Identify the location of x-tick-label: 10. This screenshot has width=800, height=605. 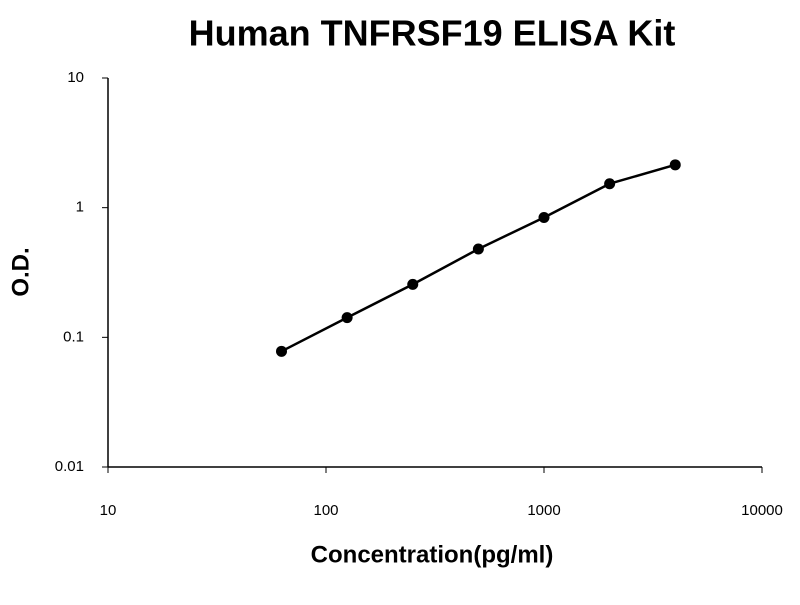
(108, 510).